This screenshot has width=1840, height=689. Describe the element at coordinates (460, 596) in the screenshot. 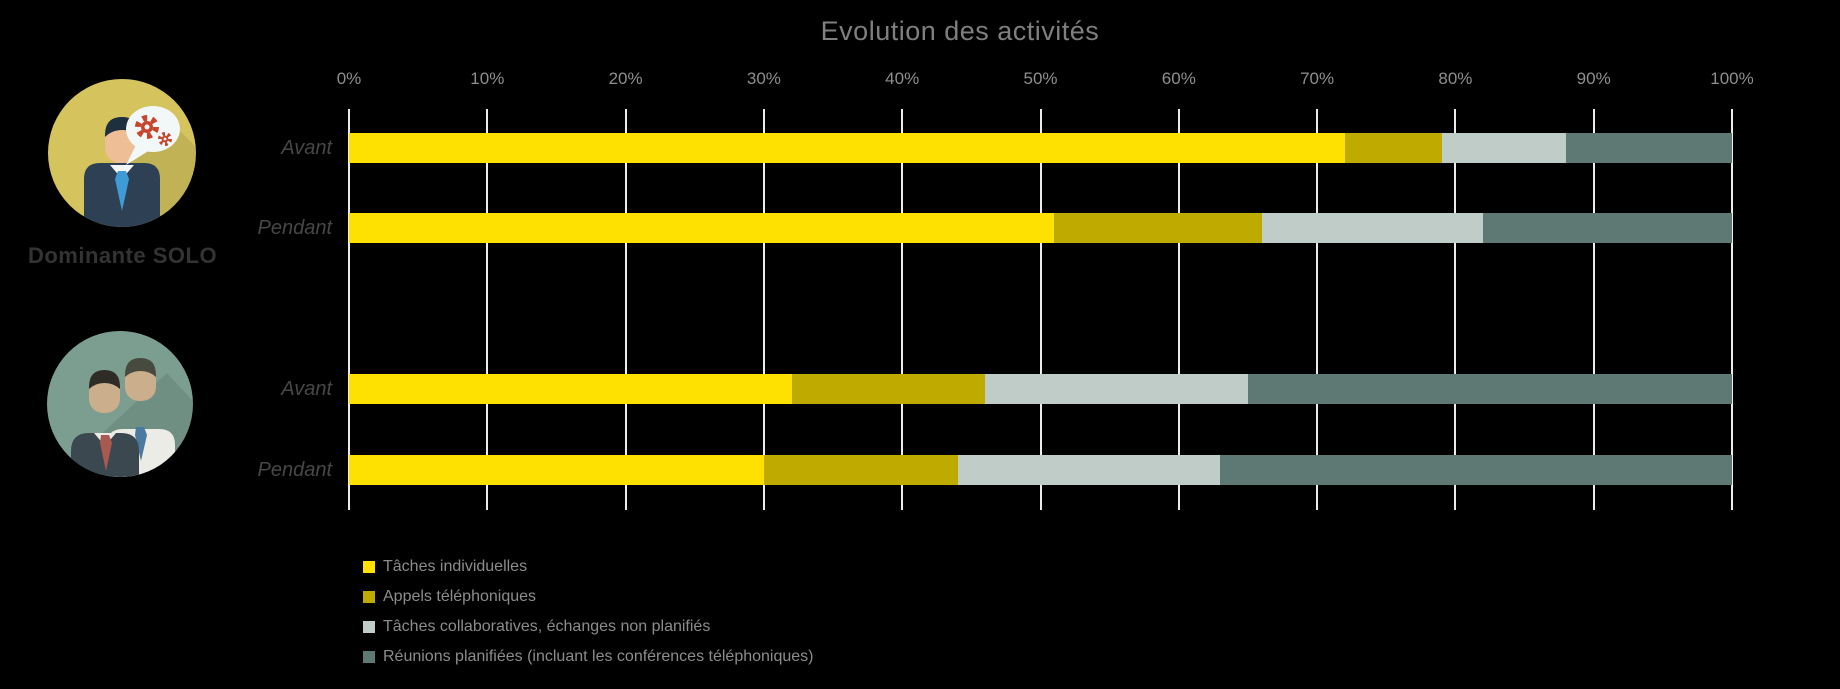

I see `legend-label: Appels téléphoniques` at that location.